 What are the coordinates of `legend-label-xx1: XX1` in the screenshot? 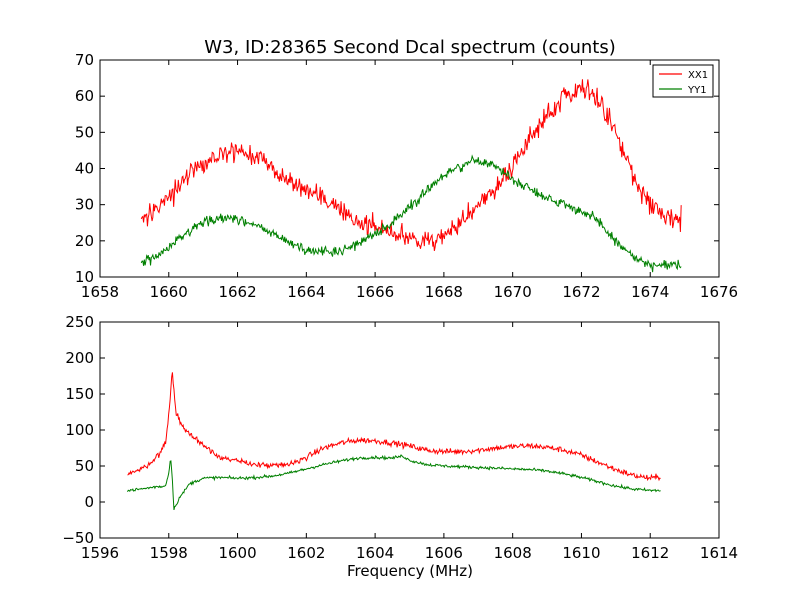 It's located at (698, 75).